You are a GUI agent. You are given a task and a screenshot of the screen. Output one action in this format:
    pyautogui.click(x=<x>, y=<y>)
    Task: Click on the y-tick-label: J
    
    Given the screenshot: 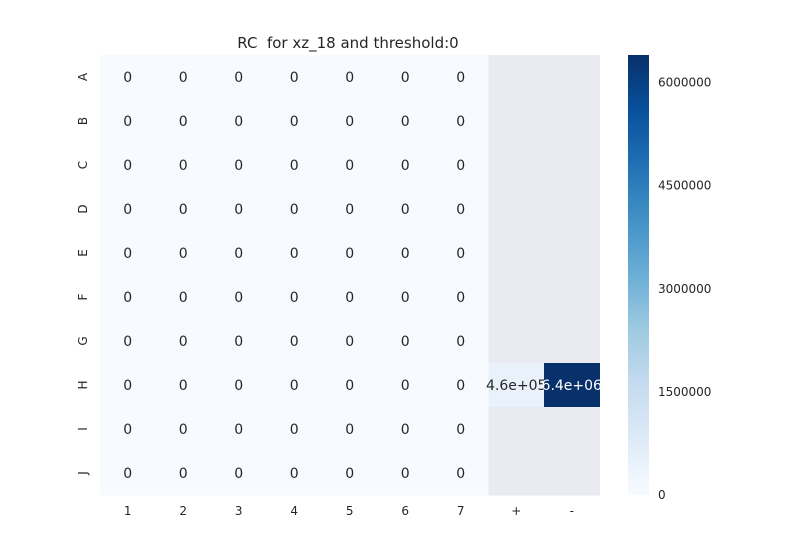 What is the action you would take?
    pyautogui.click(x=83, y=473)
    